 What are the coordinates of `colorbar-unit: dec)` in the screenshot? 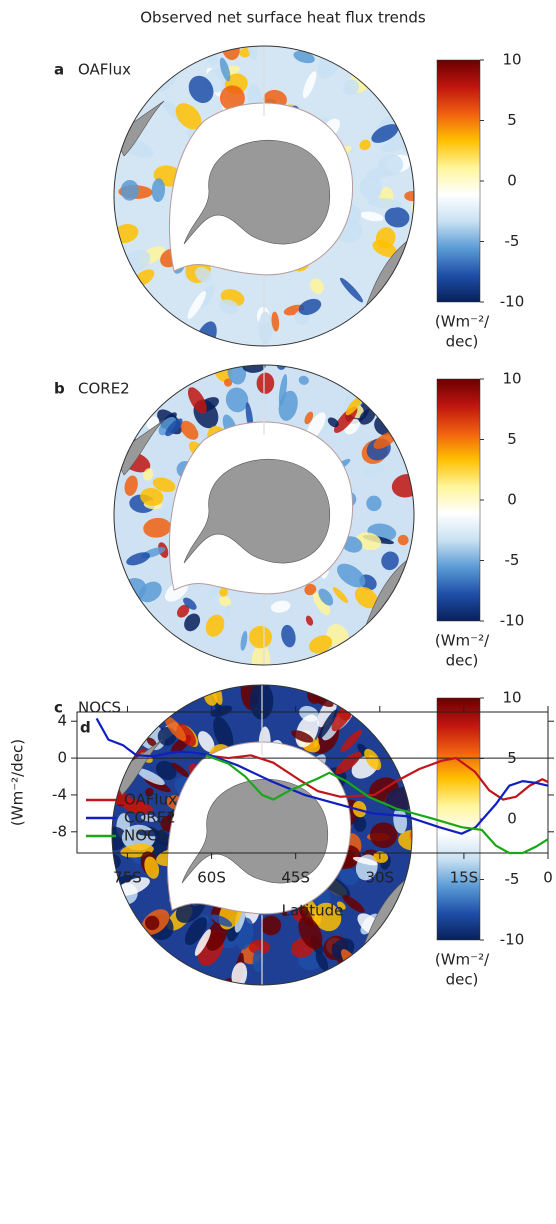 It's located at (462, 661).